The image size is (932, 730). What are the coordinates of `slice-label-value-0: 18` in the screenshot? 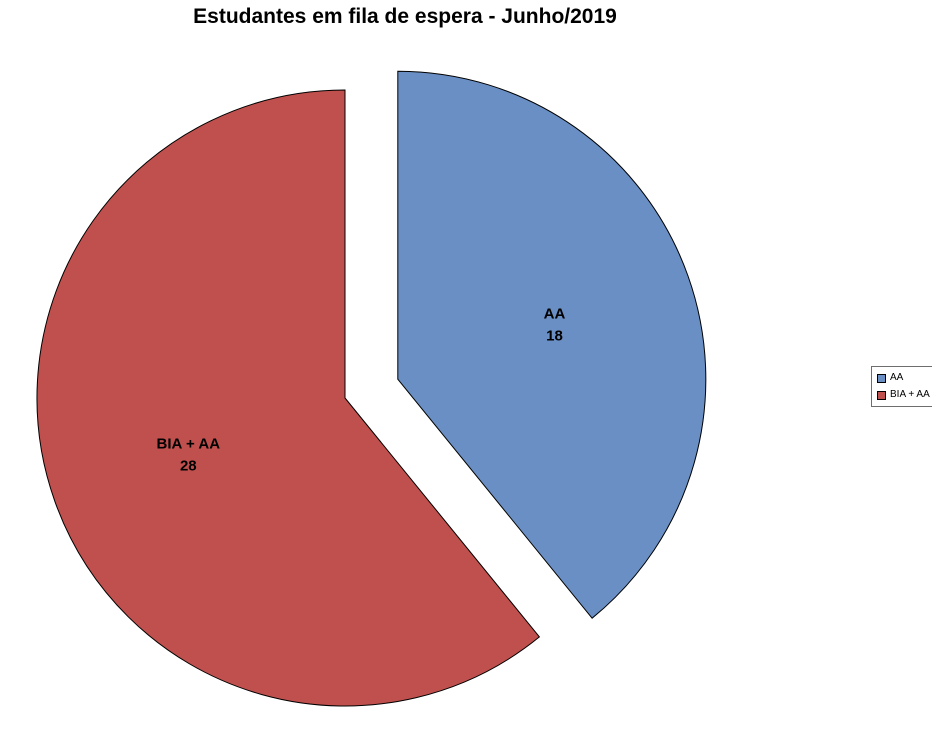 It's located at (554, 336).